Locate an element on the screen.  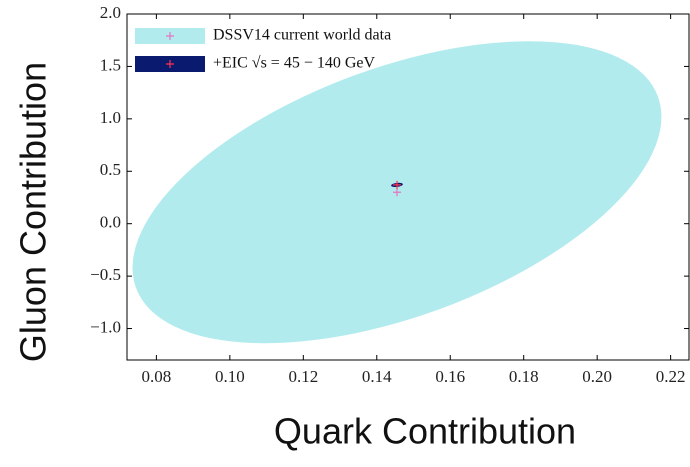
x-tick-label: 0.12 is located at coordinates (303, 376).